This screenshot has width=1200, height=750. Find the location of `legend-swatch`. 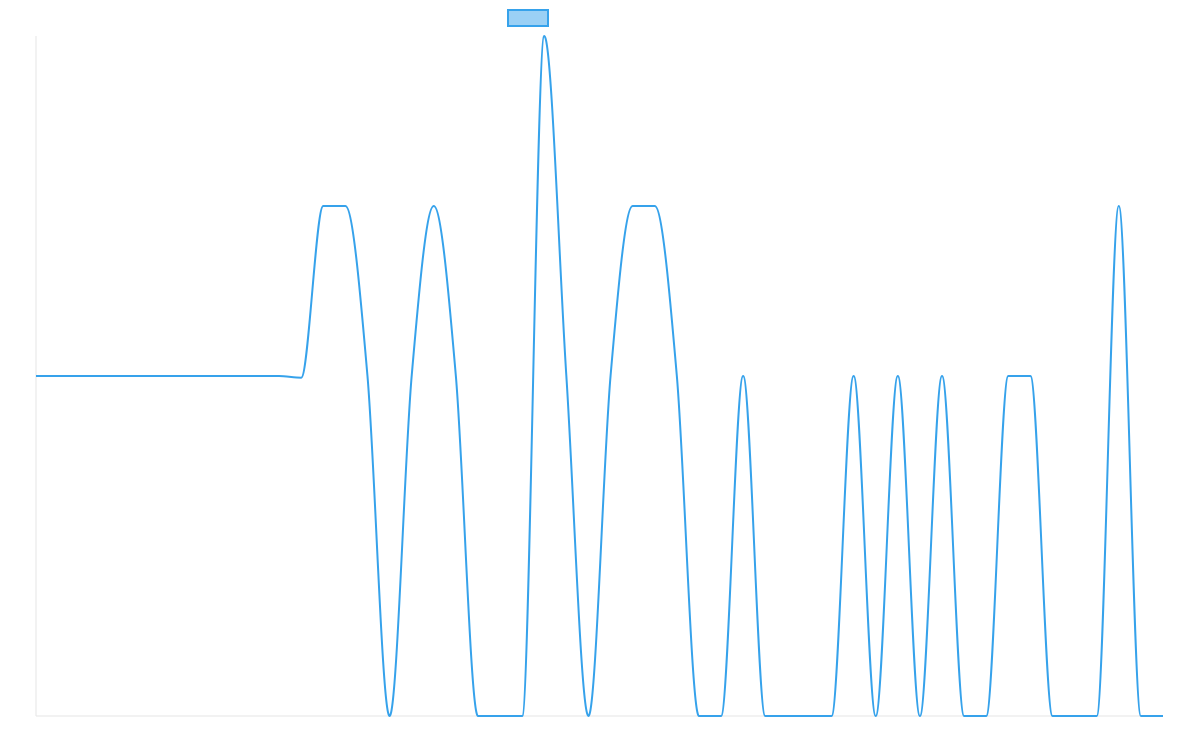

legend-swatch is located at coordinates (528, 18).